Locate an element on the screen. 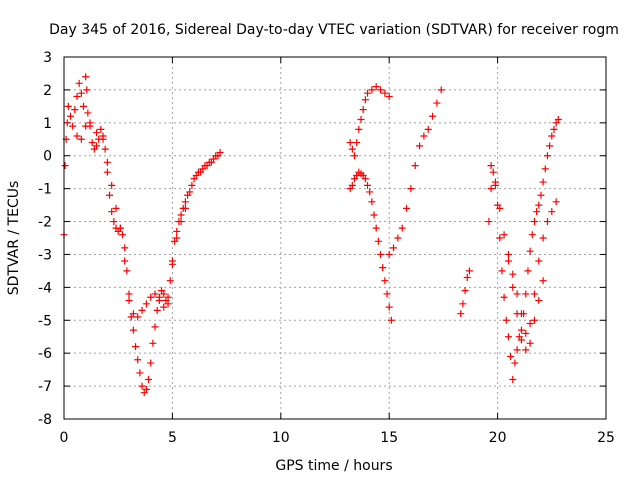  y-tick-label: 1 is located at coordinates (47, 124).